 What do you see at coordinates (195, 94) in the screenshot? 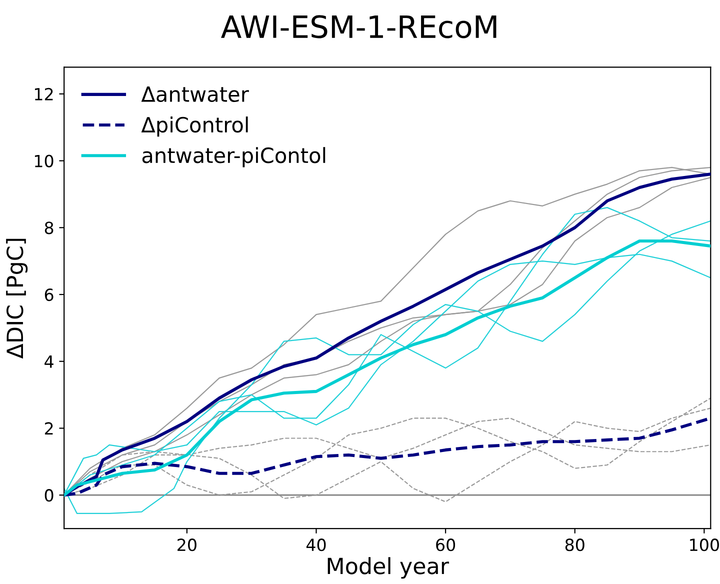
I see `legend-label: Δantwater` at bounding box center [195, 94].